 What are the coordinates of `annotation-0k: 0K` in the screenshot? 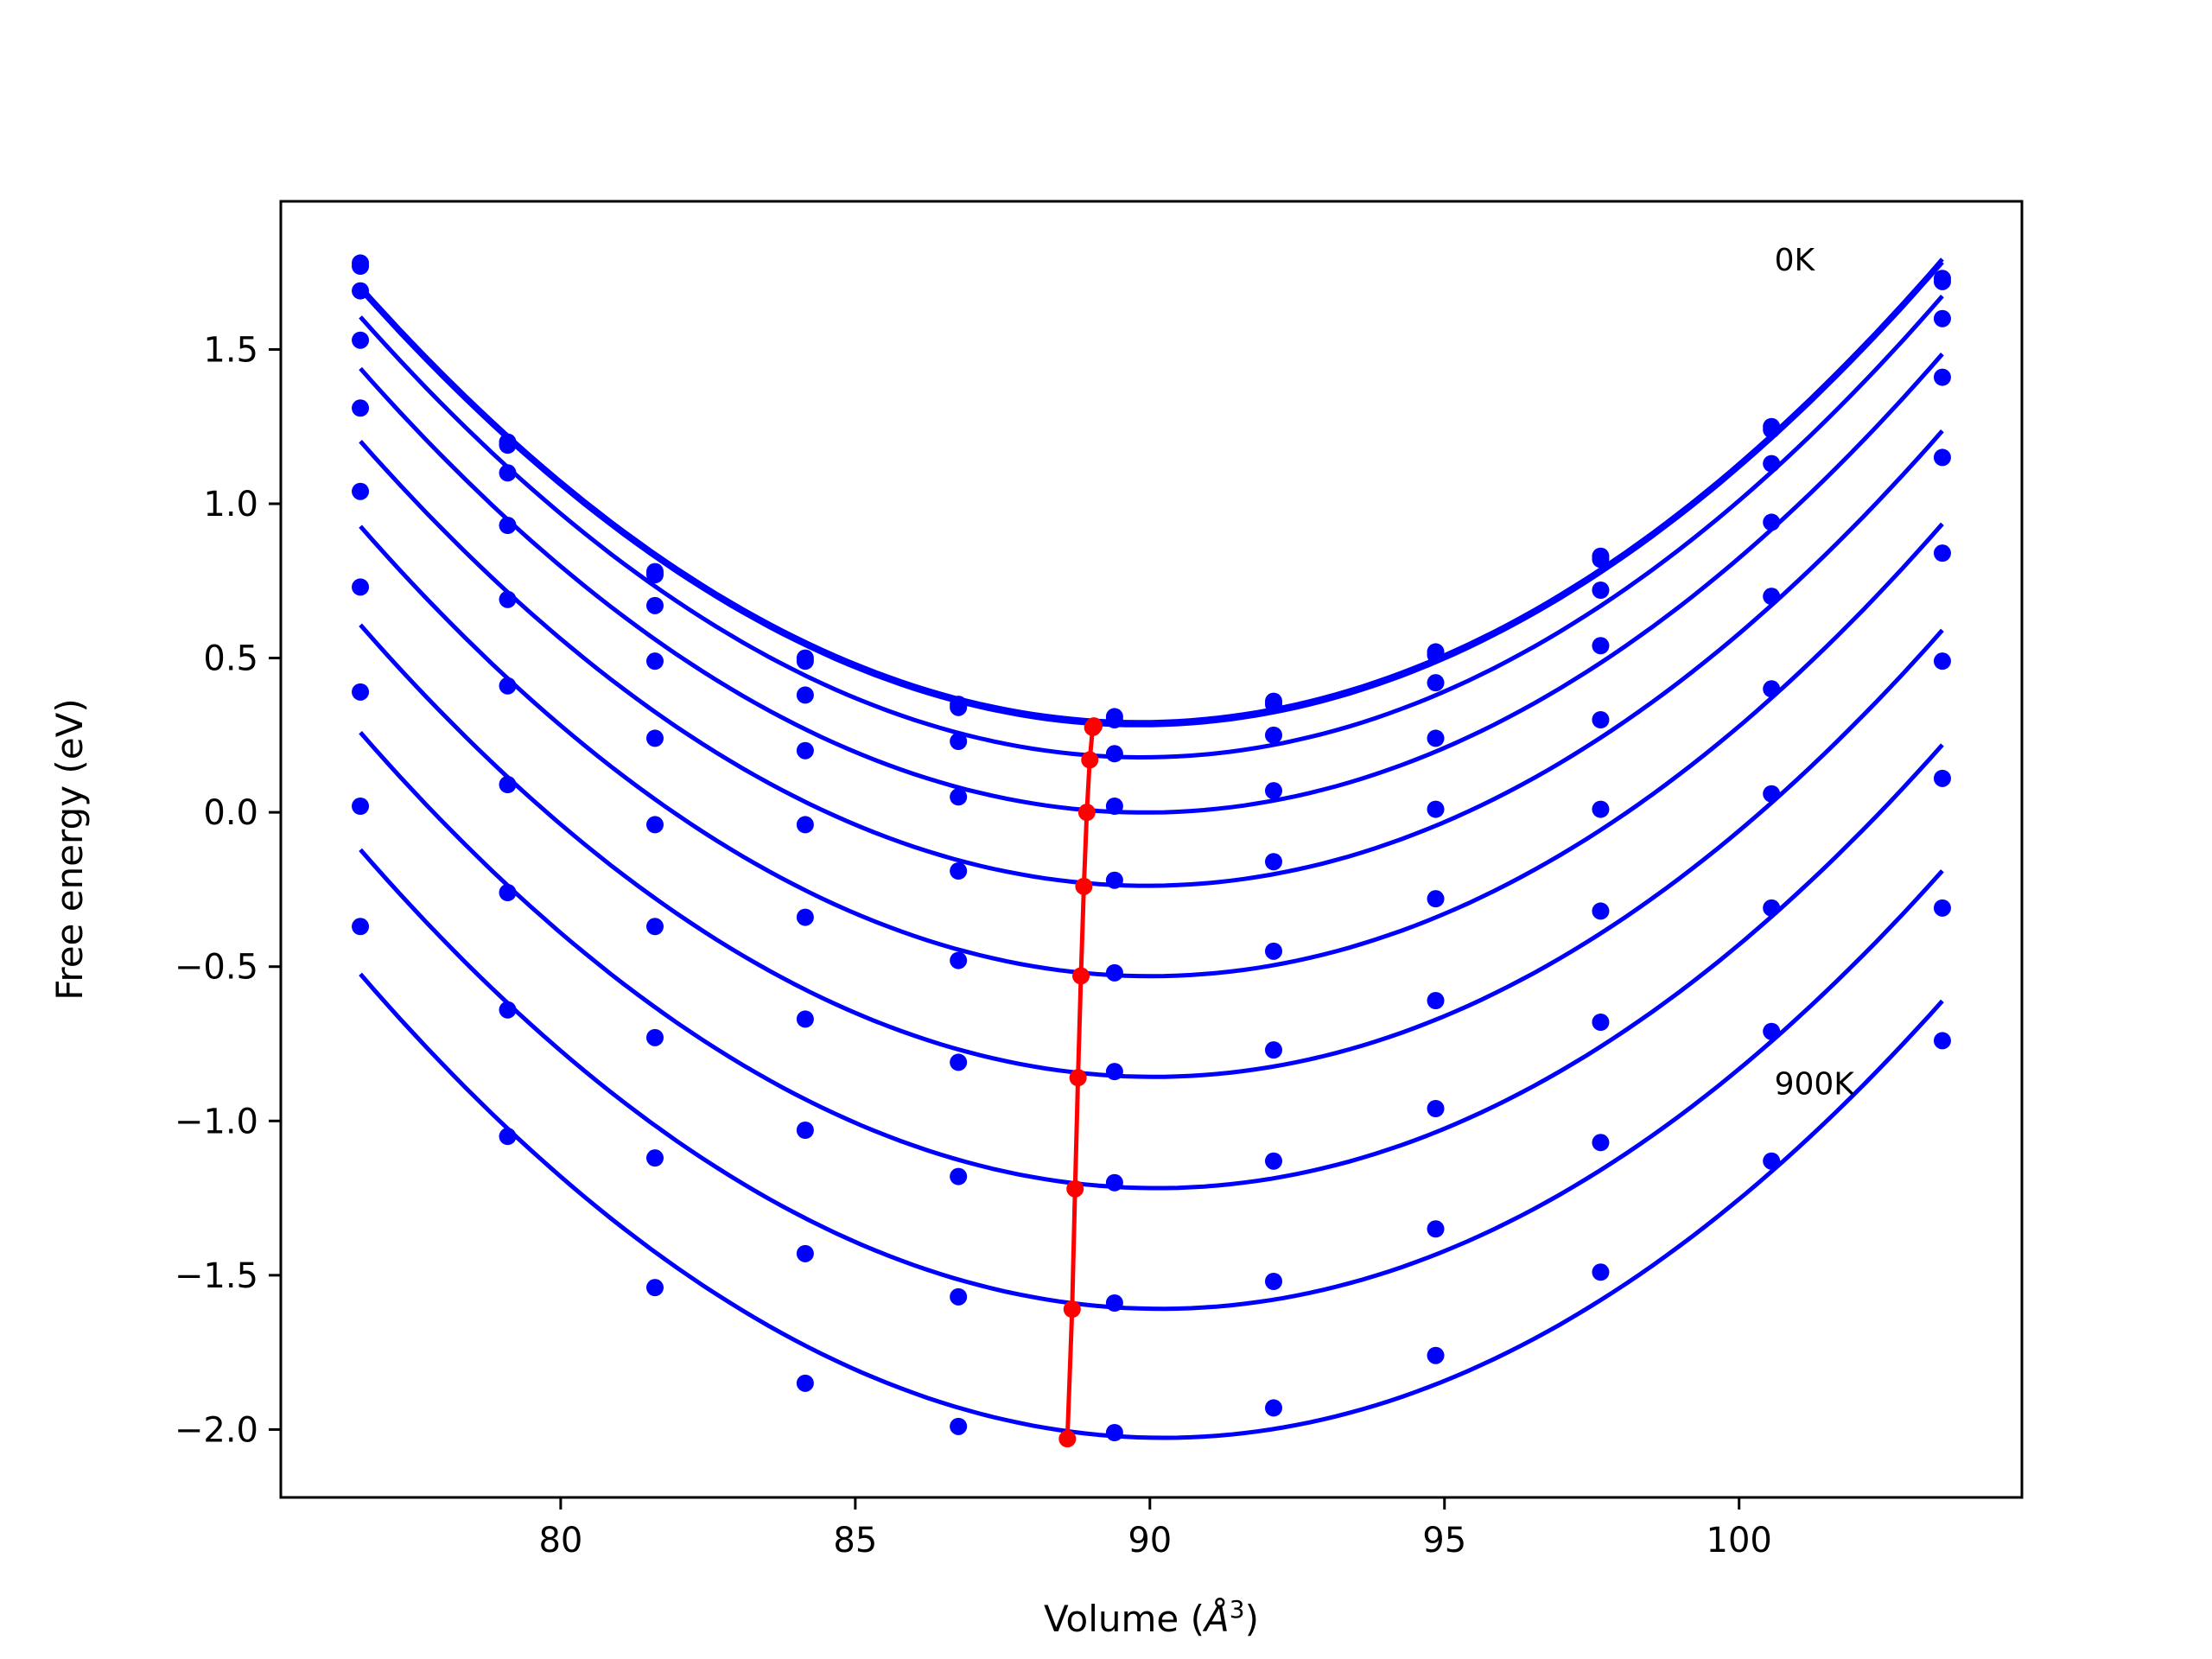 It's located at (1795, 260).